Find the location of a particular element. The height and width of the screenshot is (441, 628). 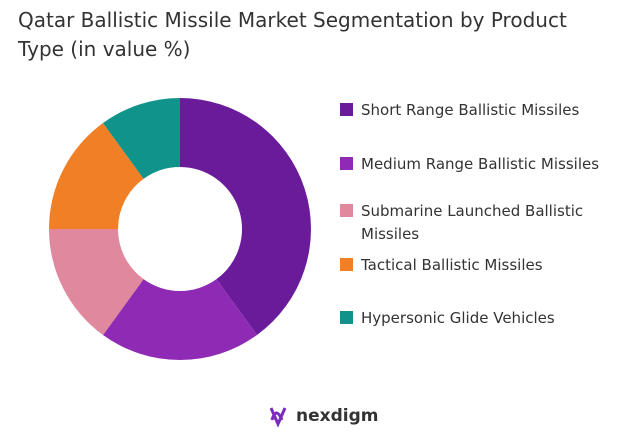

legend-item: Hypersonic Glide Vehicles is located at coordinates (475, 318).